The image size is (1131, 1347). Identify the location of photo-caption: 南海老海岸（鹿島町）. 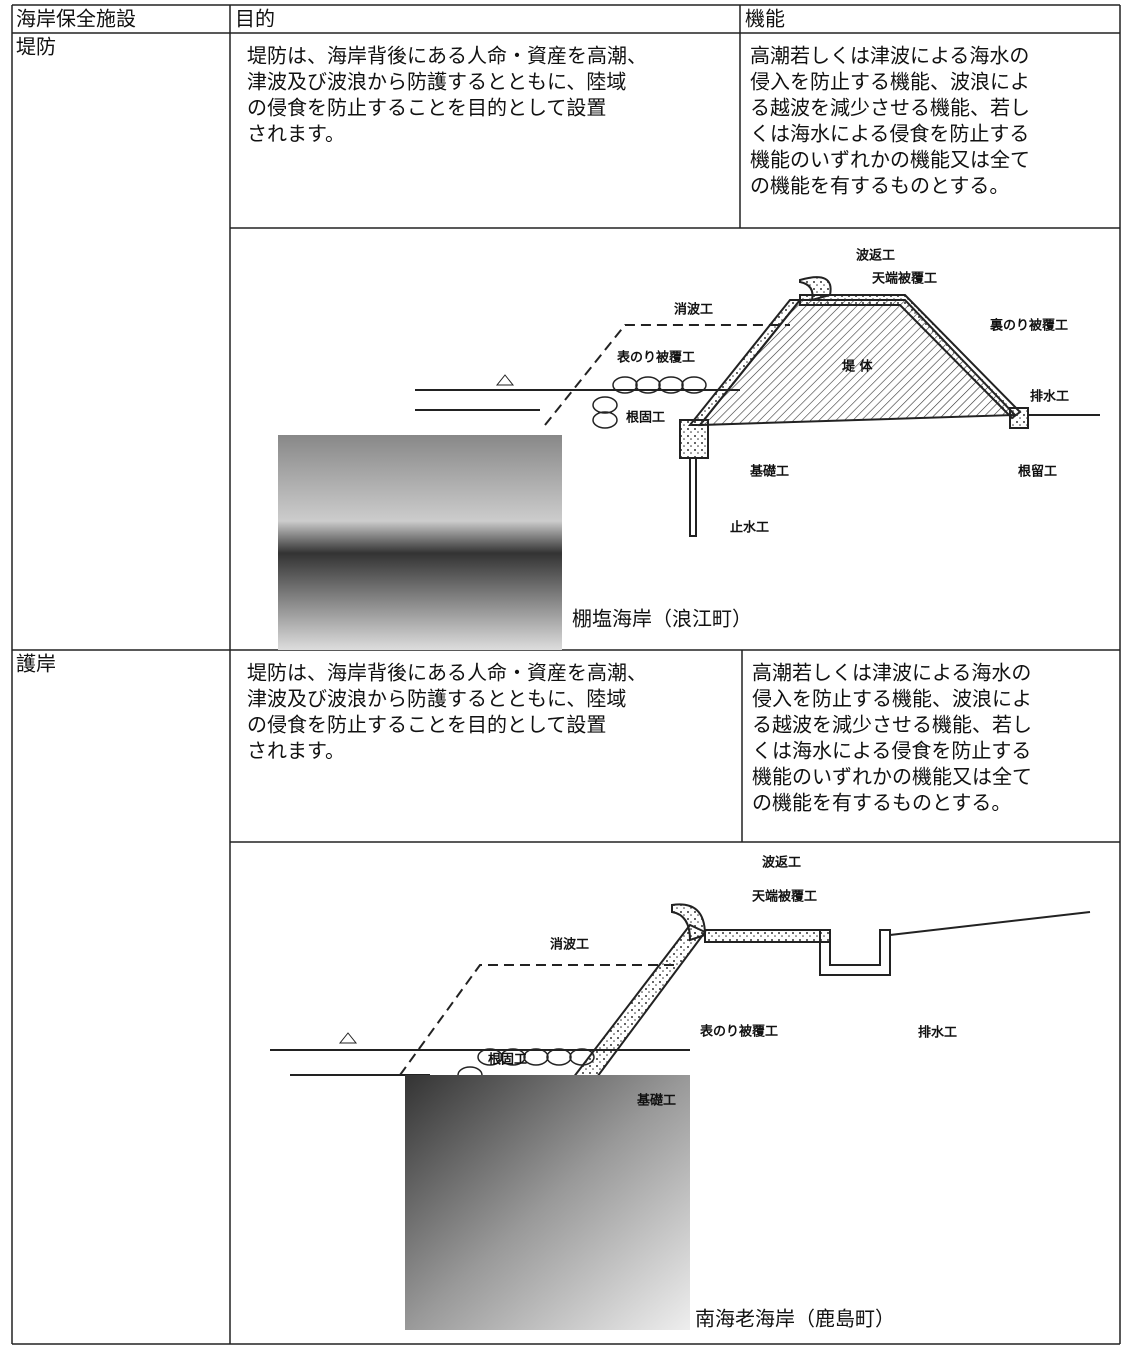
(795, 1319).